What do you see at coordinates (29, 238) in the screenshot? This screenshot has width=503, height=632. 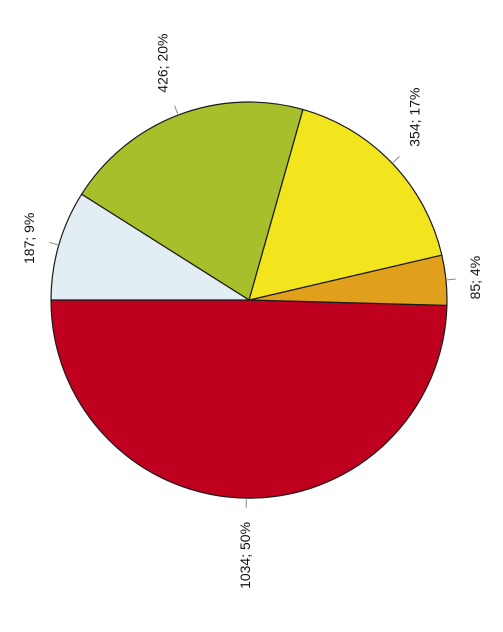 I see `slice-label-4: 187; 9%` at bounding box center [29, 238].